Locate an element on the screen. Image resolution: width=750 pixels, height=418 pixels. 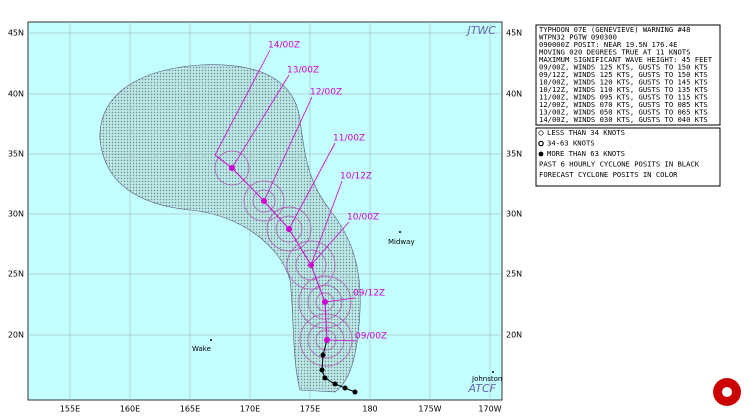
longitude-label: 155E is located at coordinates (70, 409).